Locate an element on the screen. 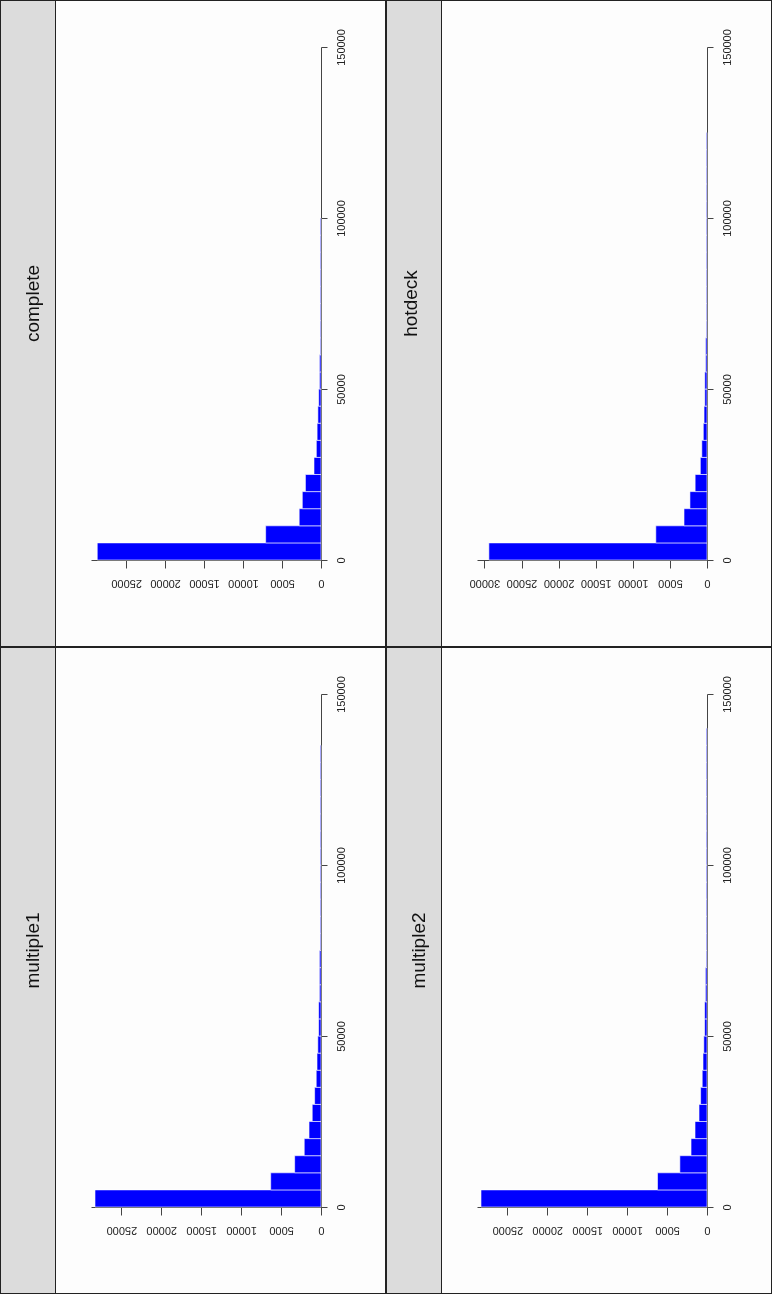  text: multiple1 is located at coordinates (32, 950).